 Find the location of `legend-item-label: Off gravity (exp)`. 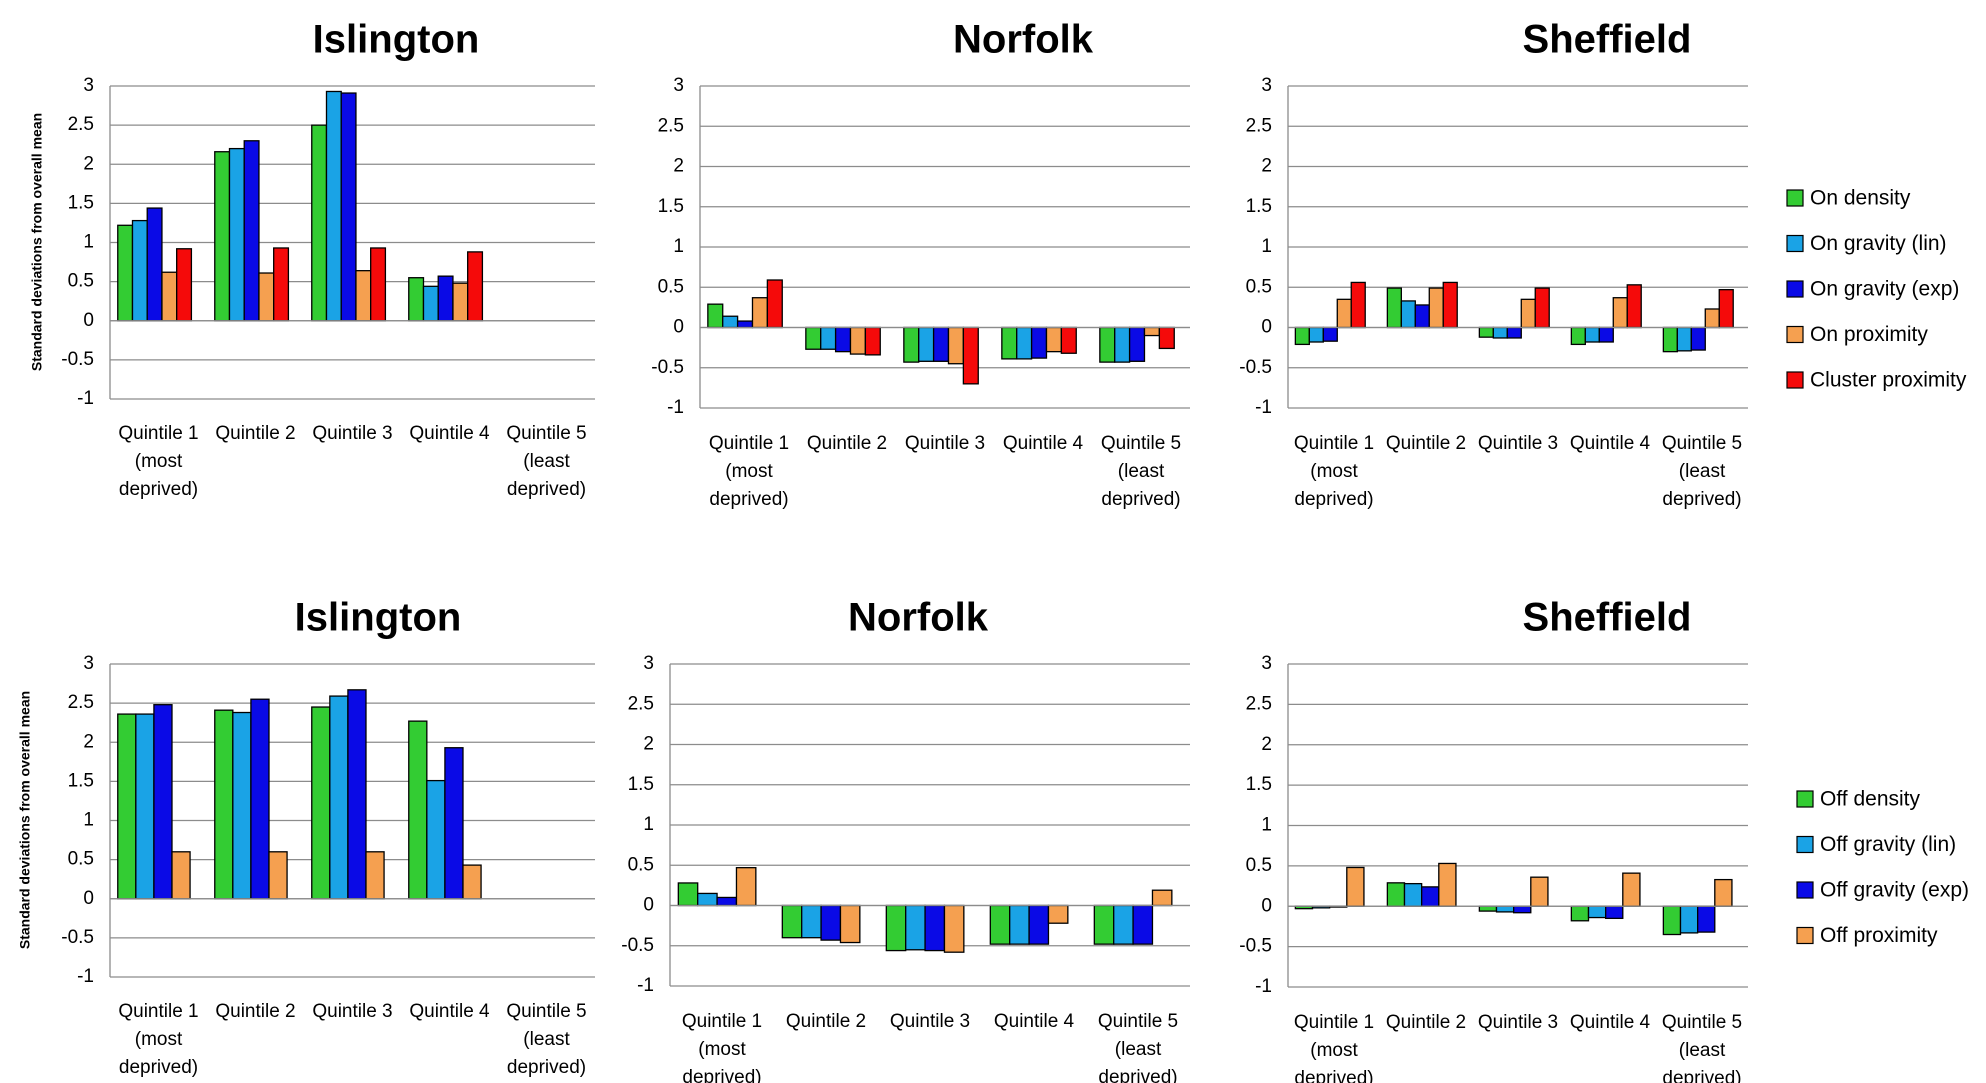

legend-item-label: Off gravity (exp) is located at coordinates (1894, 890).